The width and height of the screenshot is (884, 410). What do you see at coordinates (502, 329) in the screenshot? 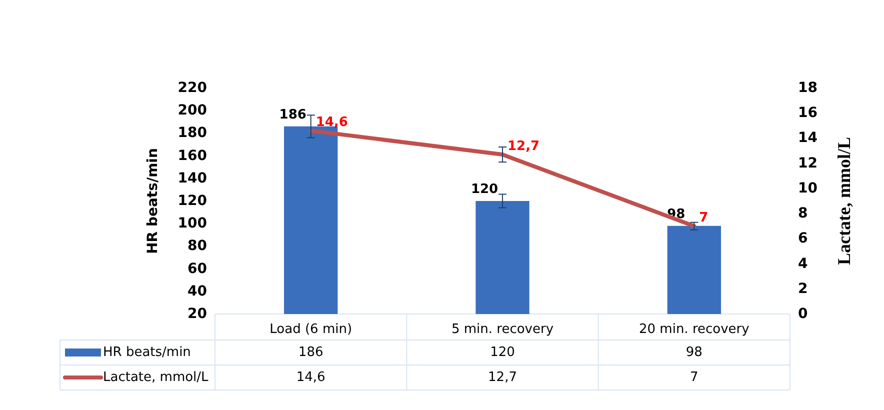
I see `x-tick-label: 5 min. recovery` at bounding box center [502, 329].